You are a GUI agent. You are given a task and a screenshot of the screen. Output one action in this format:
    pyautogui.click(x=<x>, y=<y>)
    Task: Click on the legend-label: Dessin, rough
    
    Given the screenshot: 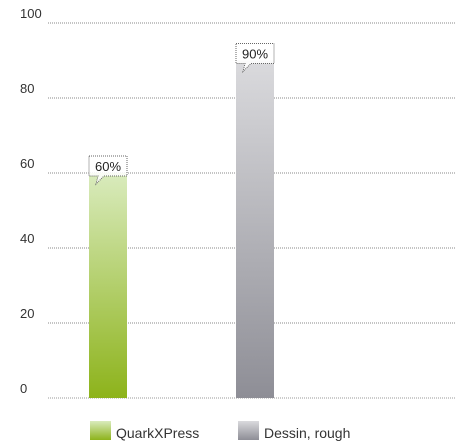 What is the action you would take?
    pyautogui.click(x=307, y=433)
    